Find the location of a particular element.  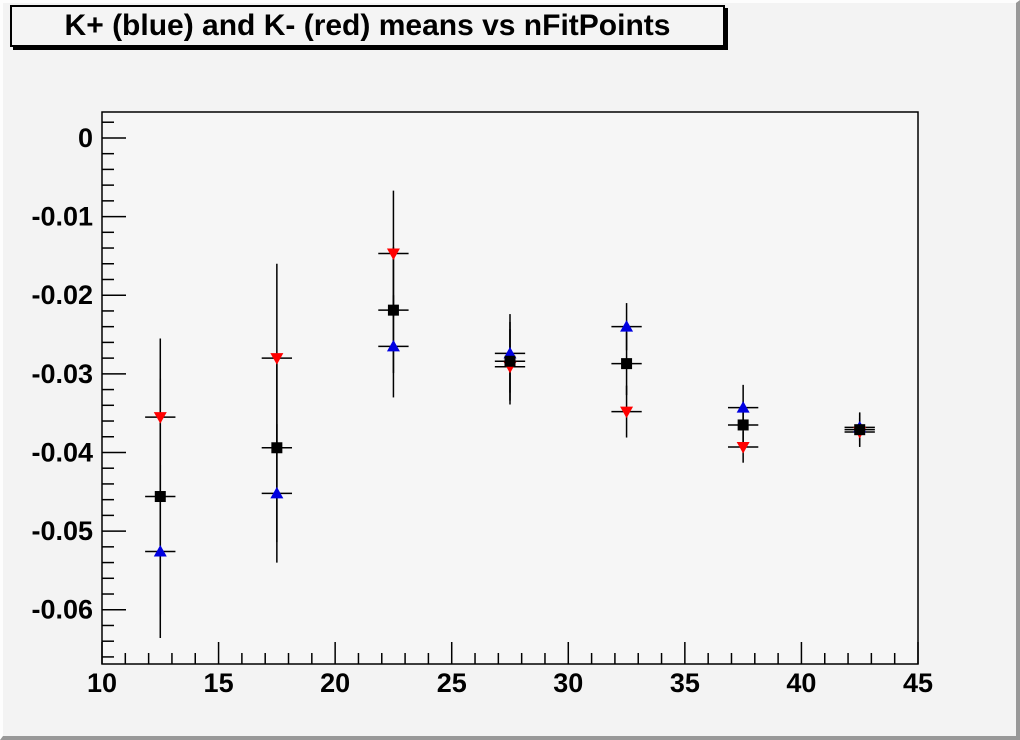

y-tick-label: -0.03 is located at coordinates (62, 374).